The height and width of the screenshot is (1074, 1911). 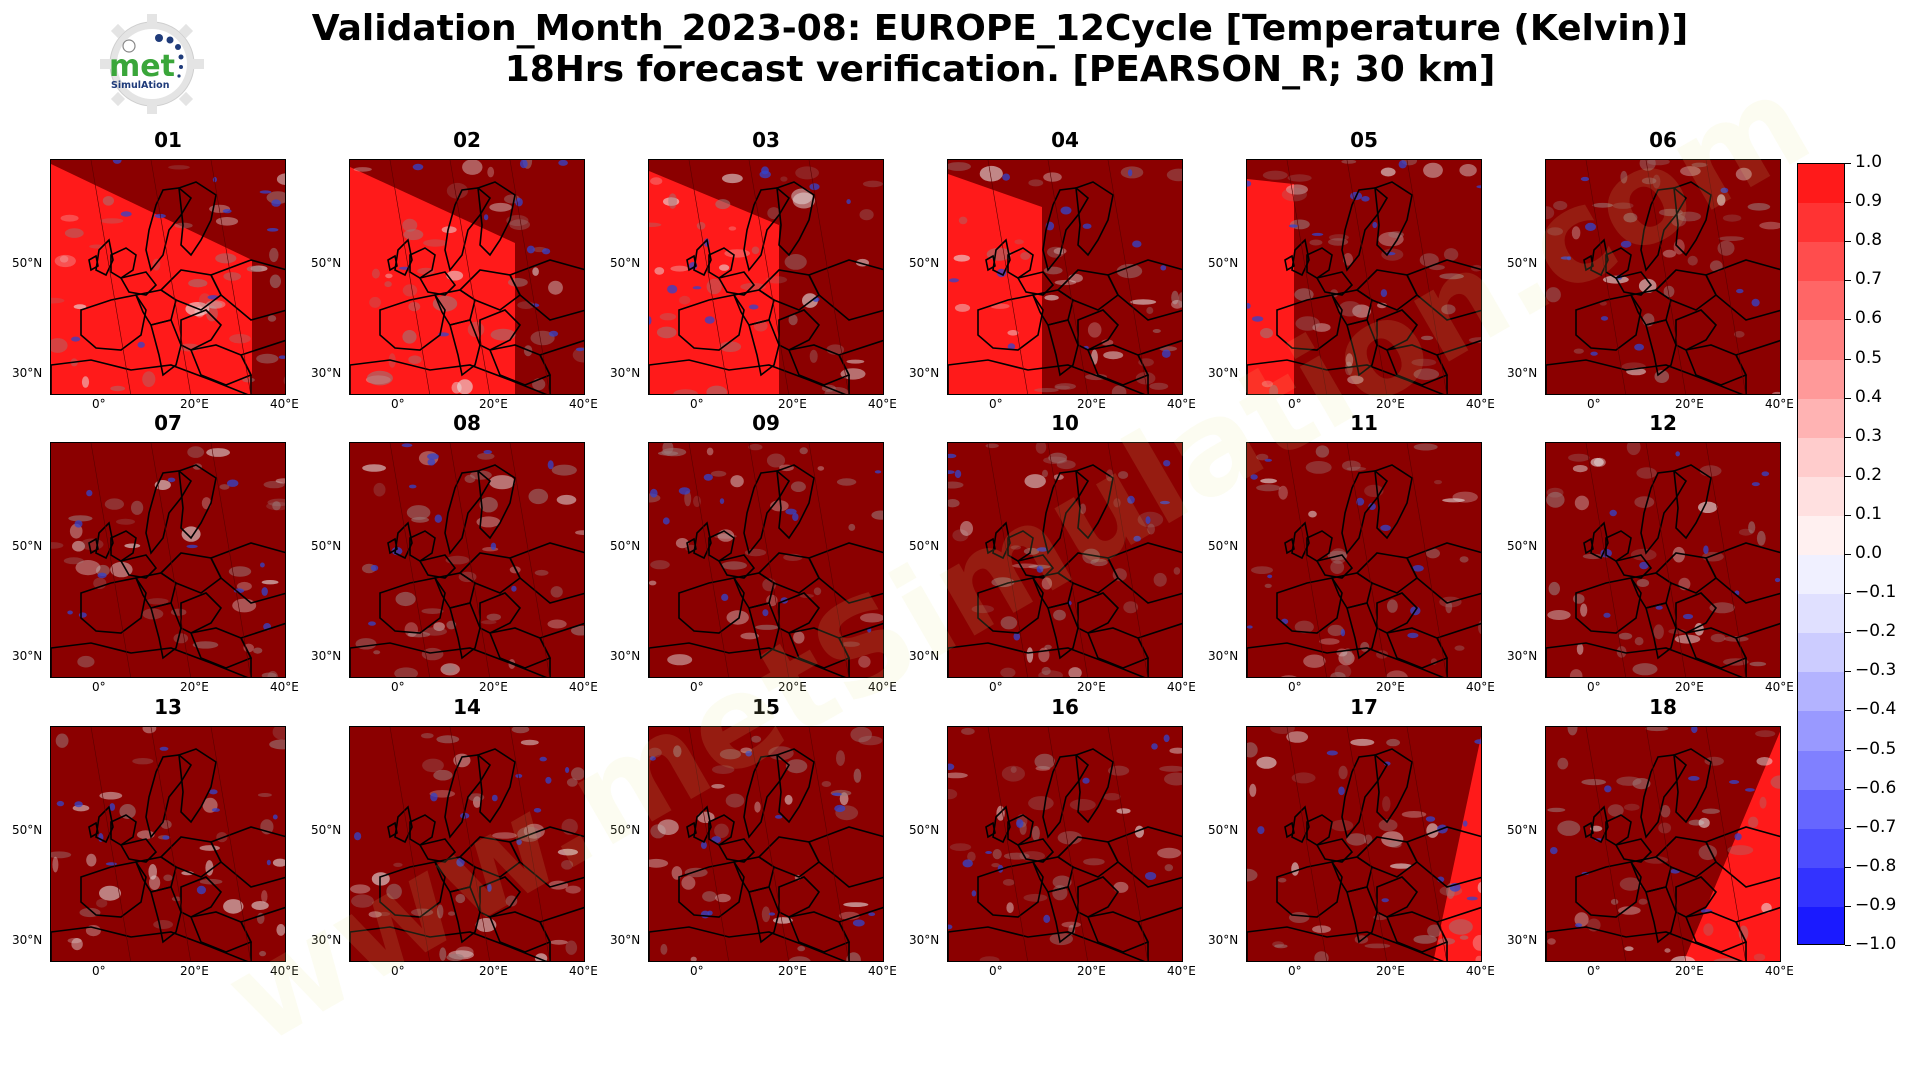 What do you see at coordinates (1869, 514) in the screenshot?
I see `colorbar-tick-label: 0.1` at bounding box center [1869, 514].